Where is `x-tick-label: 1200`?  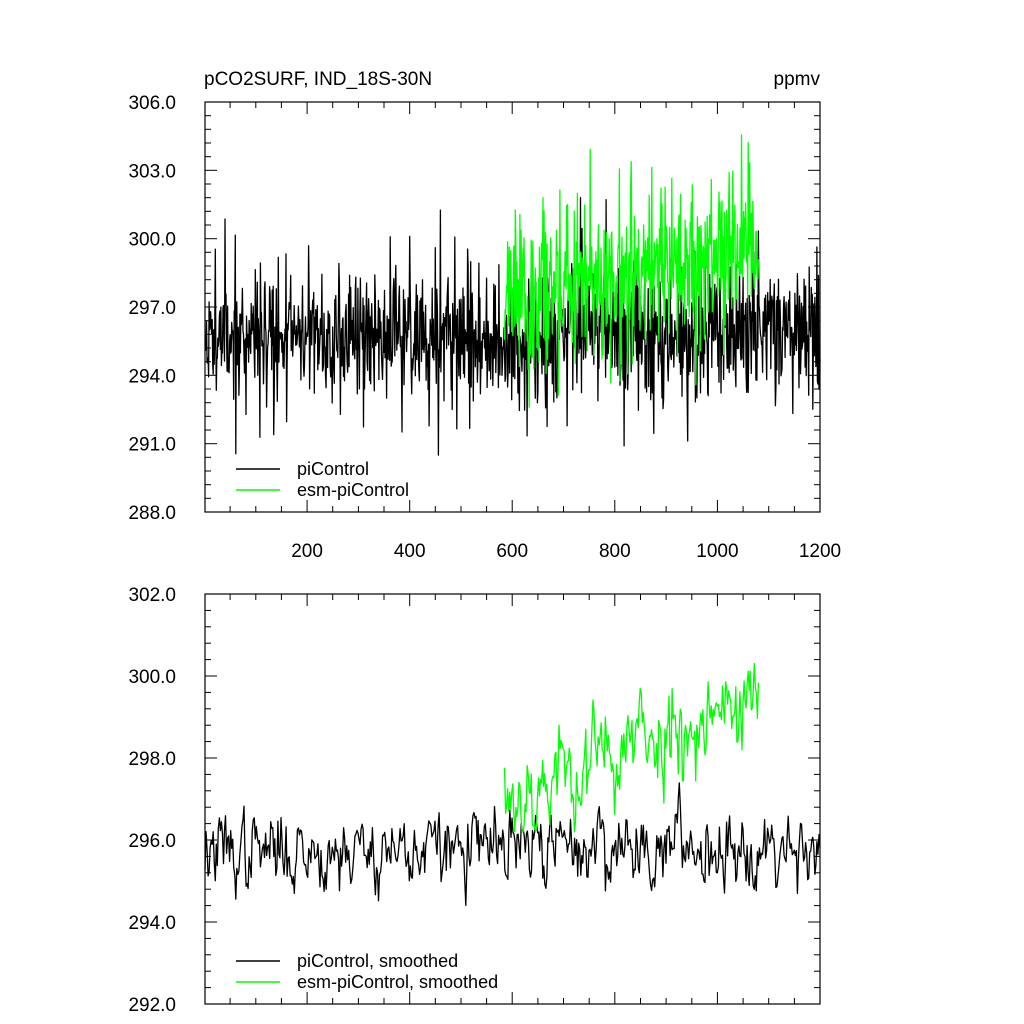
x-tick-label: 1200 is located at coordinates (820, 551).